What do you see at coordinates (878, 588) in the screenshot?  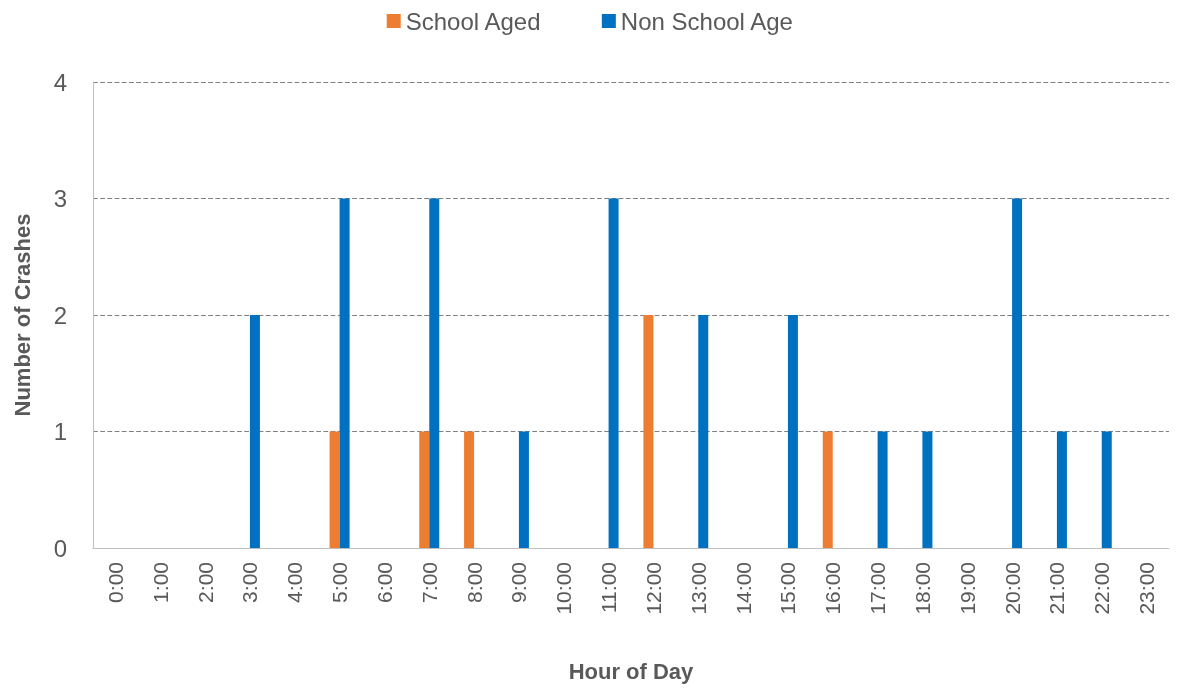 I see `x-tick-label: 17:00` at bounding box center [878, 588].